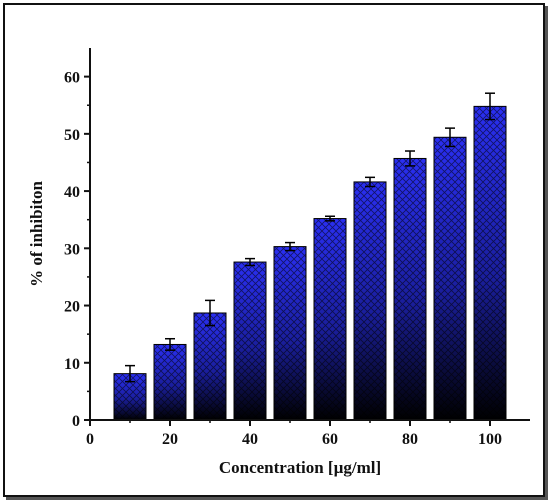 Image resolution: width=550 pixels, height=504 pixels. Describe the element at coordinates (36, 234) in the screenshot. I see `y-axis-label: % of inhibiton` at that location.